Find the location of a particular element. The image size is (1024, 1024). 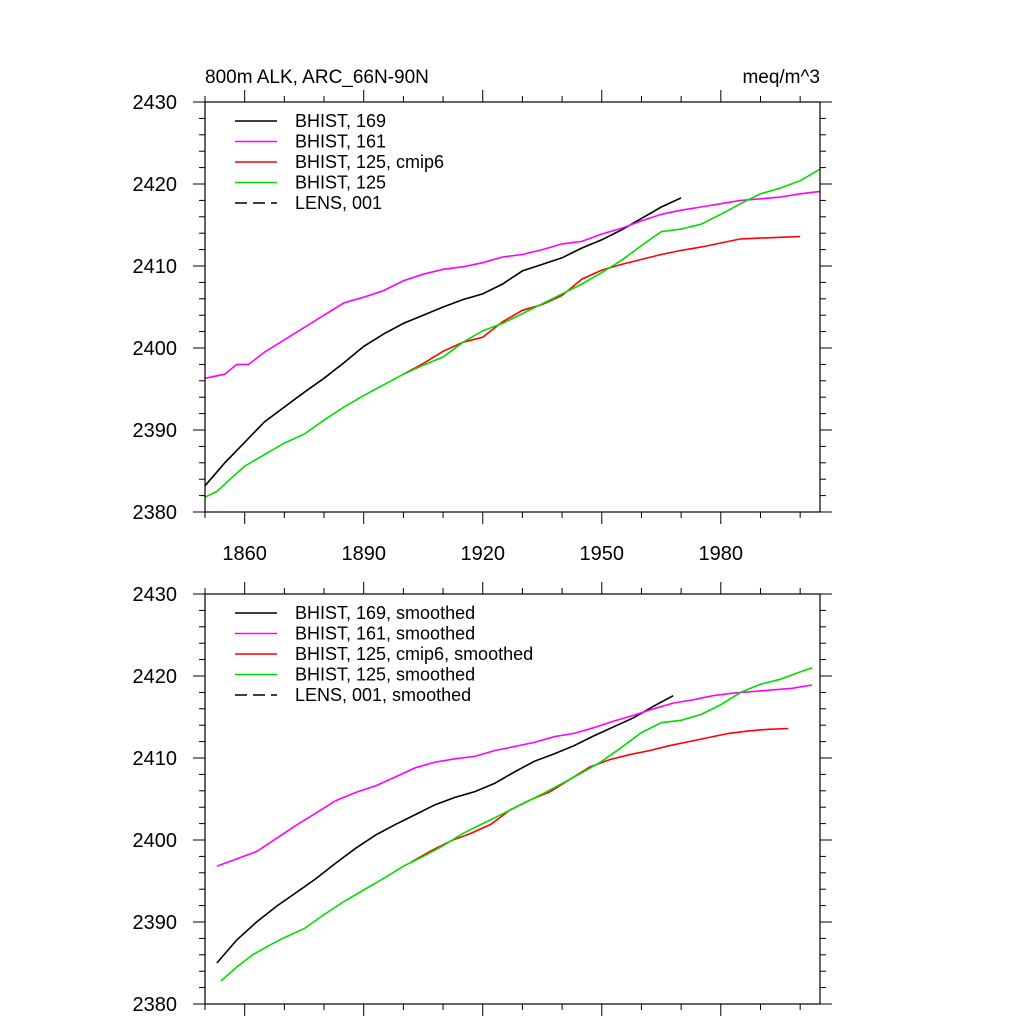

legend-label: BHIST, 125, cmip6, smoothed is located at coordinates (414, 654).